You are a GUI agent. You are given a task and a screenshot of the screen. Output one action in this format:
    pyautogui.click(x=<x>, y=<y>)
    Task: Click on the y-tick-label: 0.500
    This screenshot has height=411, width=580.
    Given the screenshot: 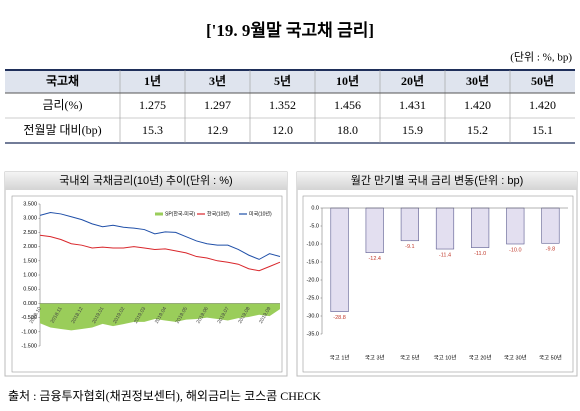 What is the action you would take?
    pyautogui.click(x=30, y=290)
    